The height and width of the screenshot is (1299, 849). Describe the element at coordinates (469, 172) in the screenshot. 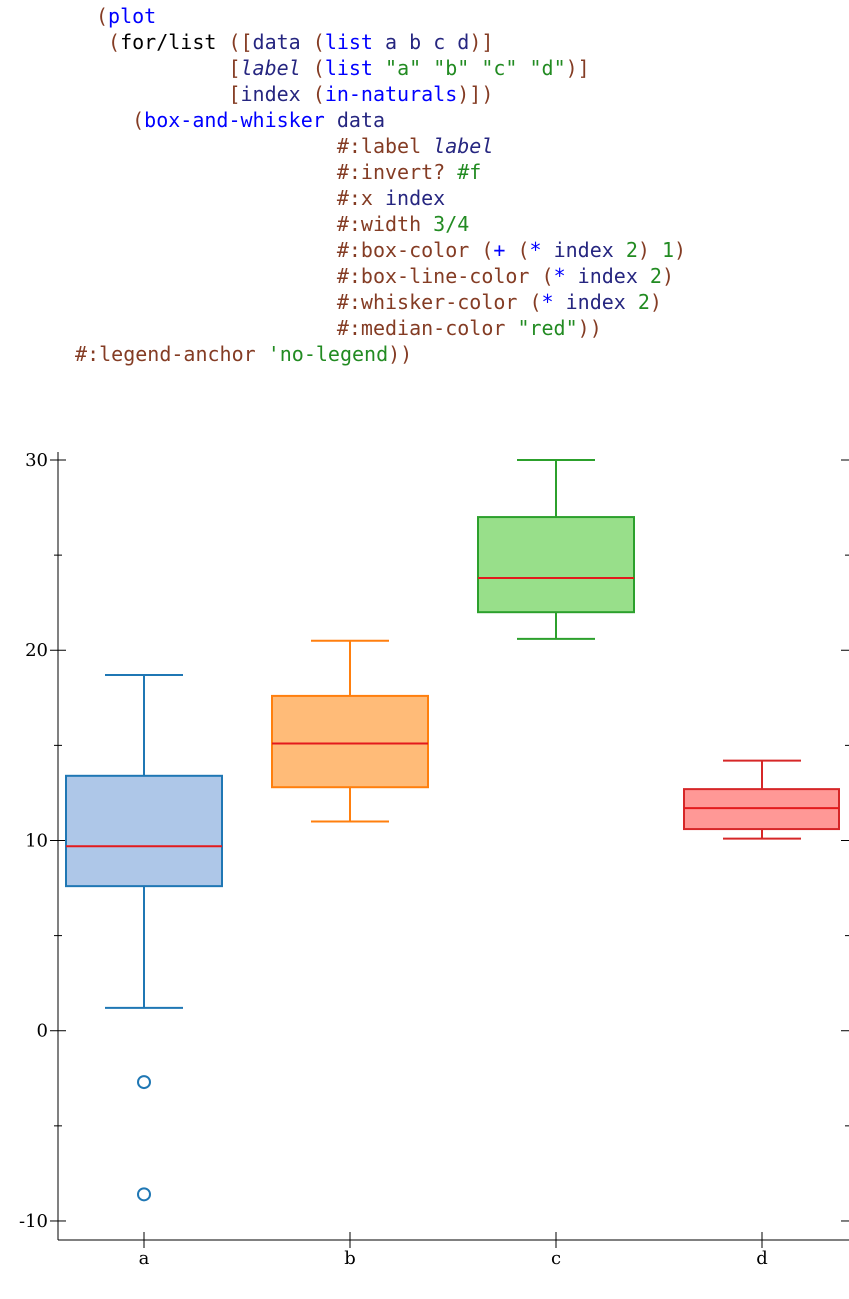

I see `code-token: #f` at that location.